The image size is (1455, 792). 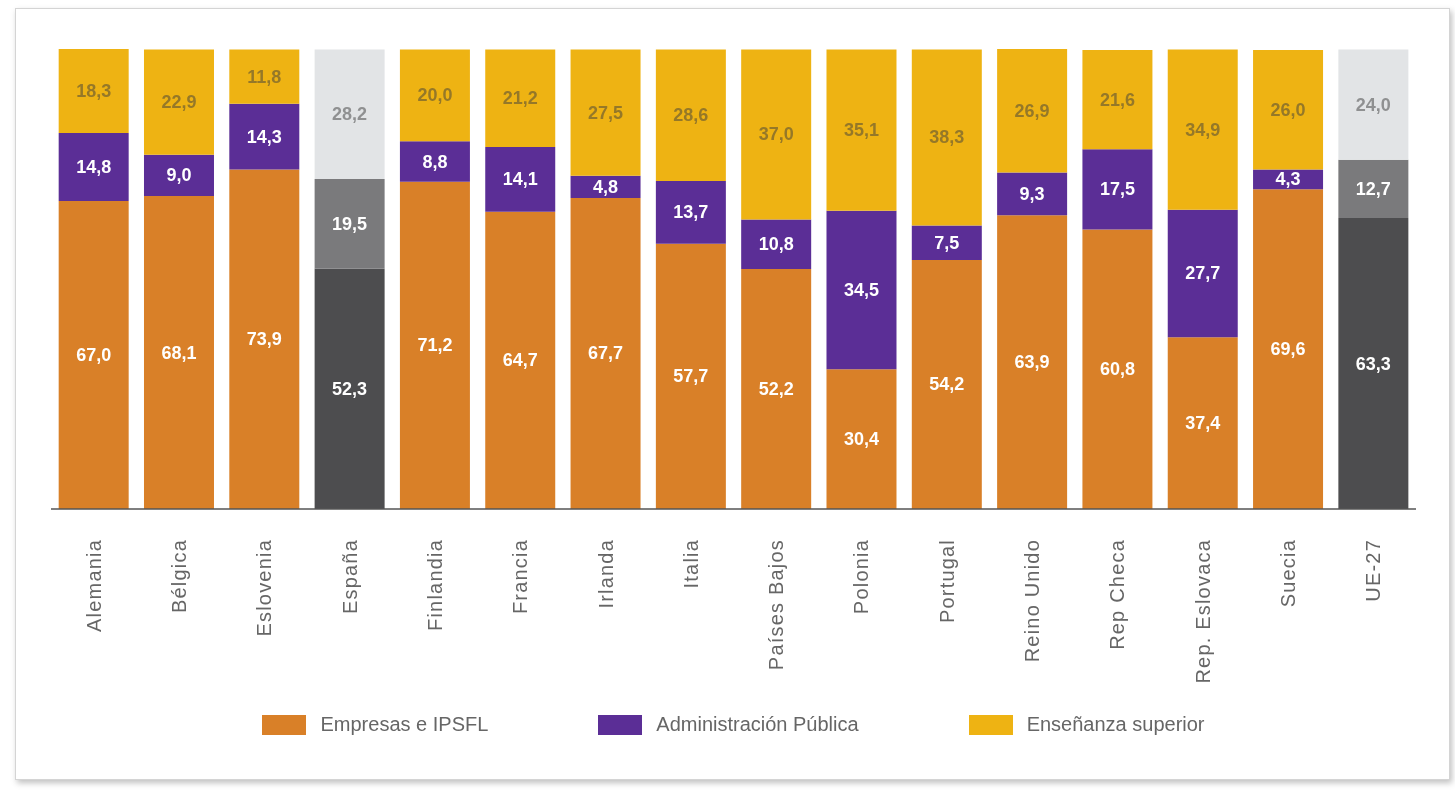 I want to click on data-label: 52,3, so click(x=350, y=388).